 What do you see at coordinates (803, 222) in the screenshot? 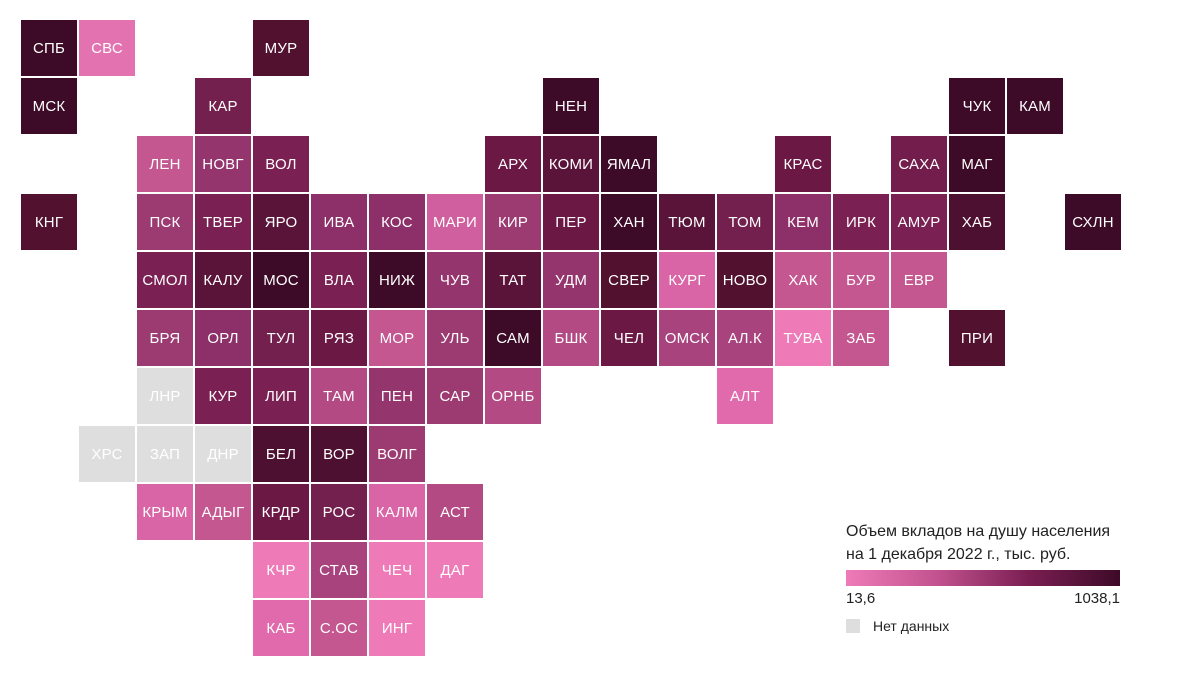
I see `region-tile: КЕМ` at bounding box center [803, 222].